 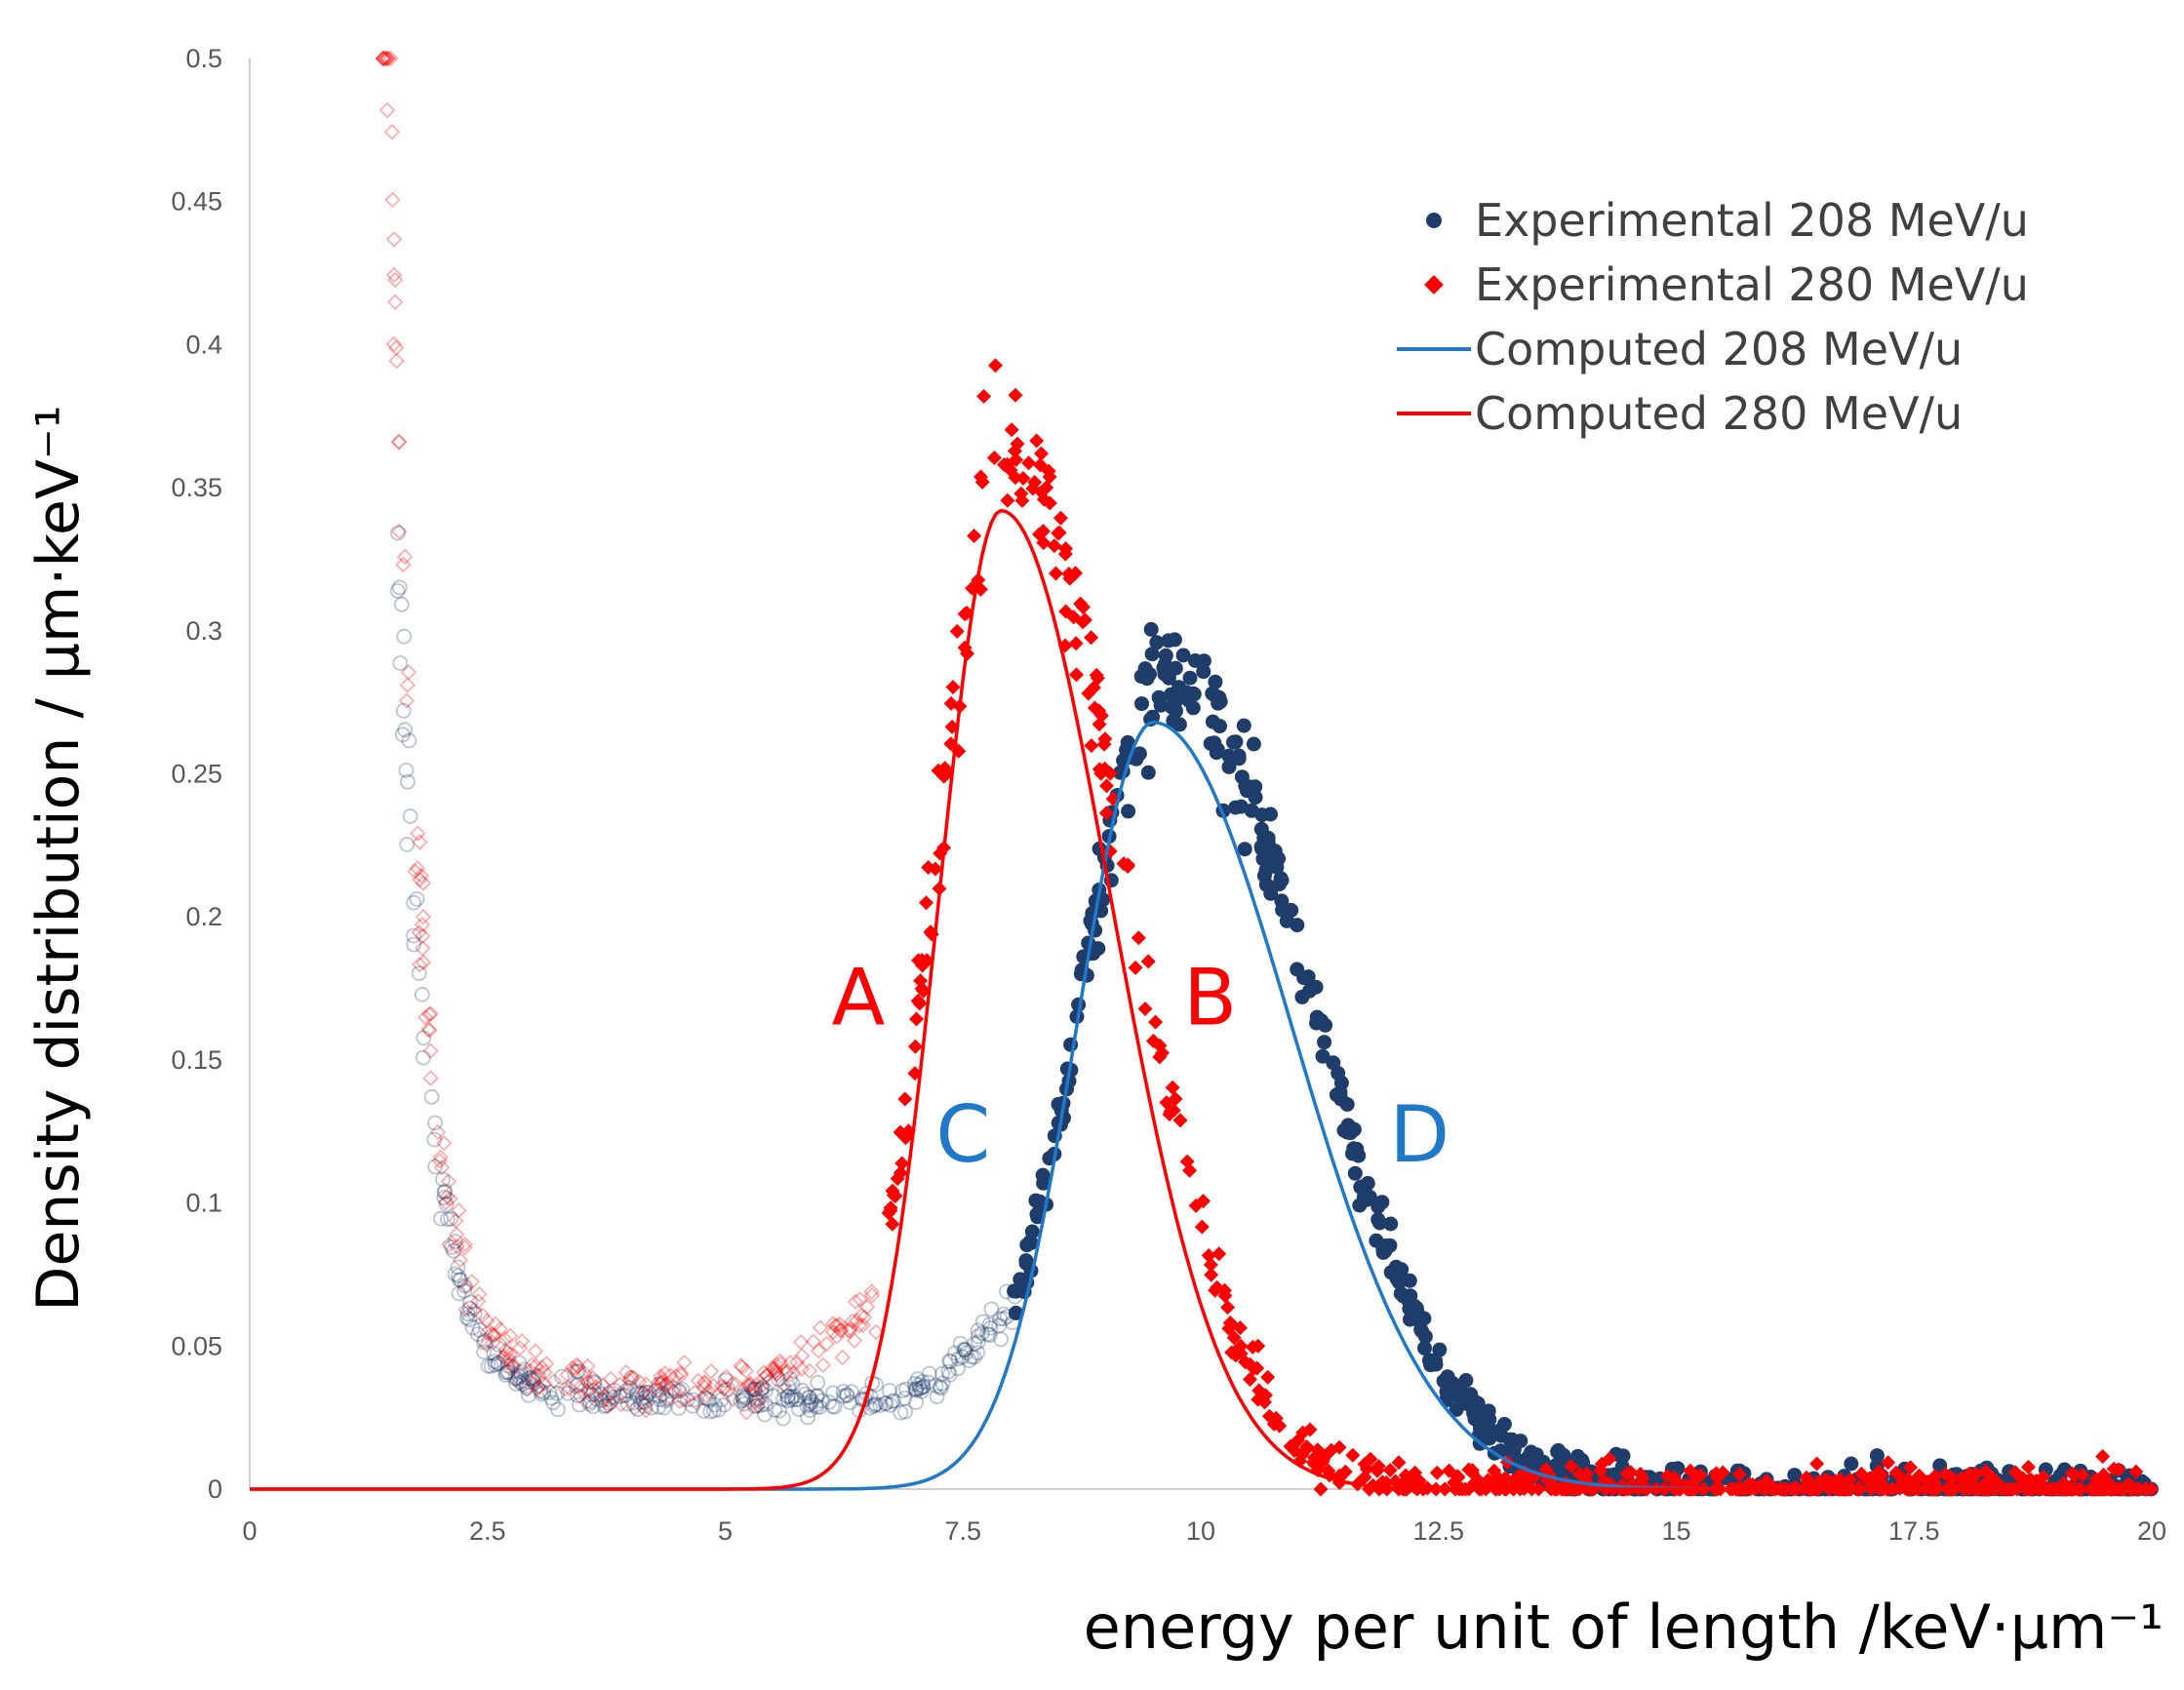 I want to click on x-tick-label: 15, so click(x=1675, y=1531).